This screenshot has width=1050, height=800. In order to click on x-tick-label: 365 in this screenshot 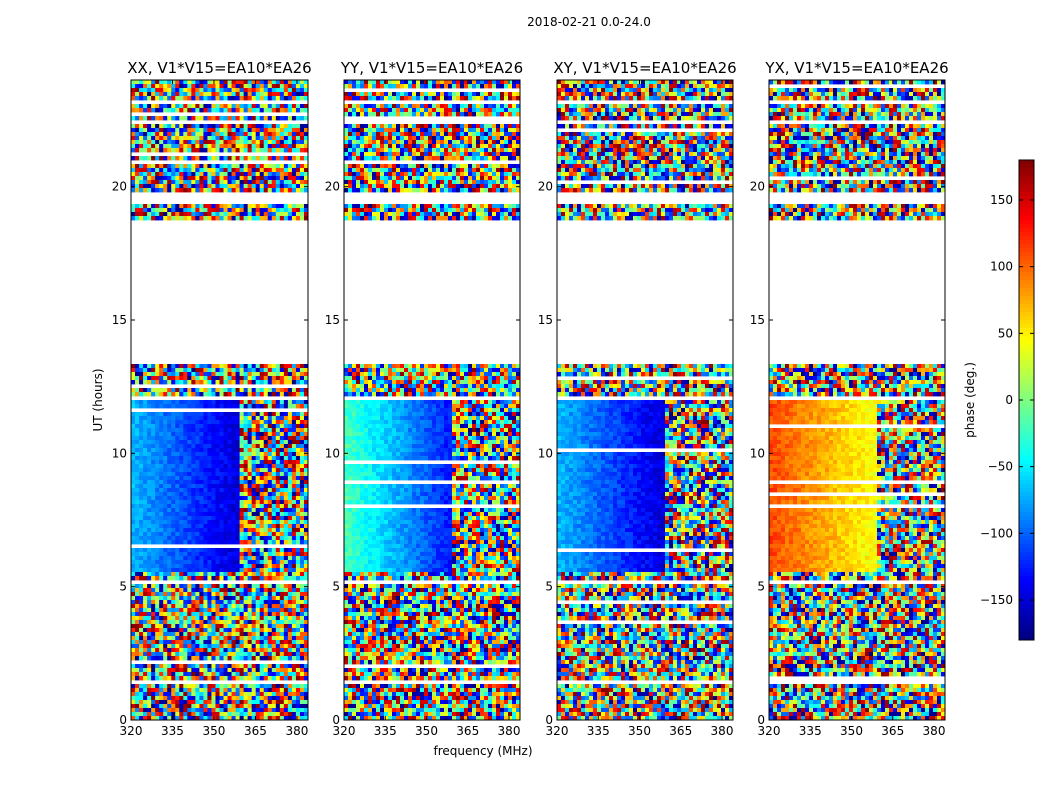, I will do `click(892, 731)`.